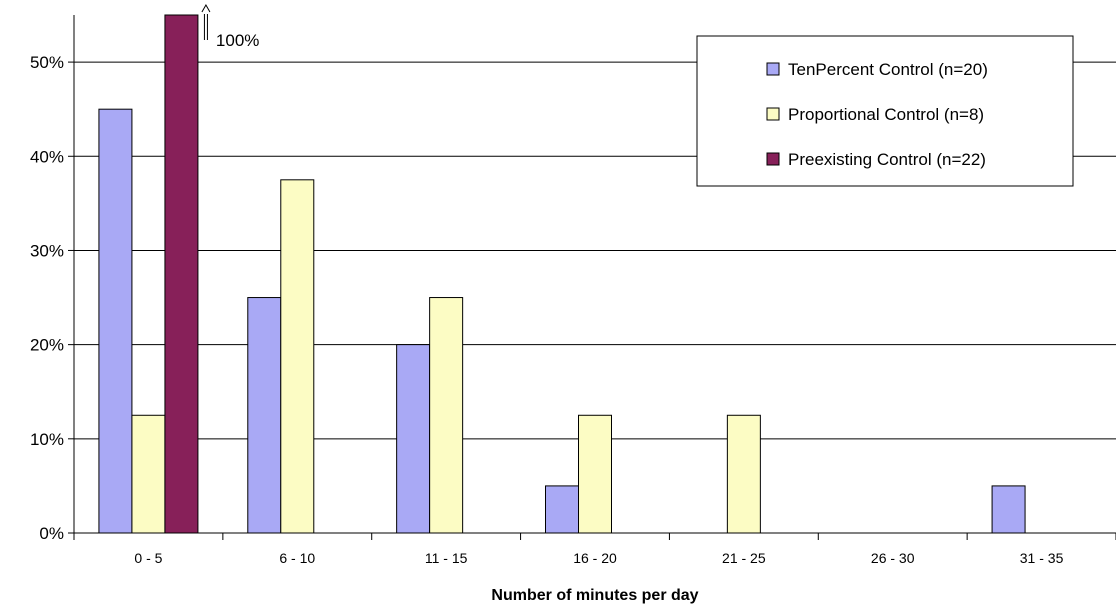  I want to click on y-tick-label: 0%, so click(51, 533).